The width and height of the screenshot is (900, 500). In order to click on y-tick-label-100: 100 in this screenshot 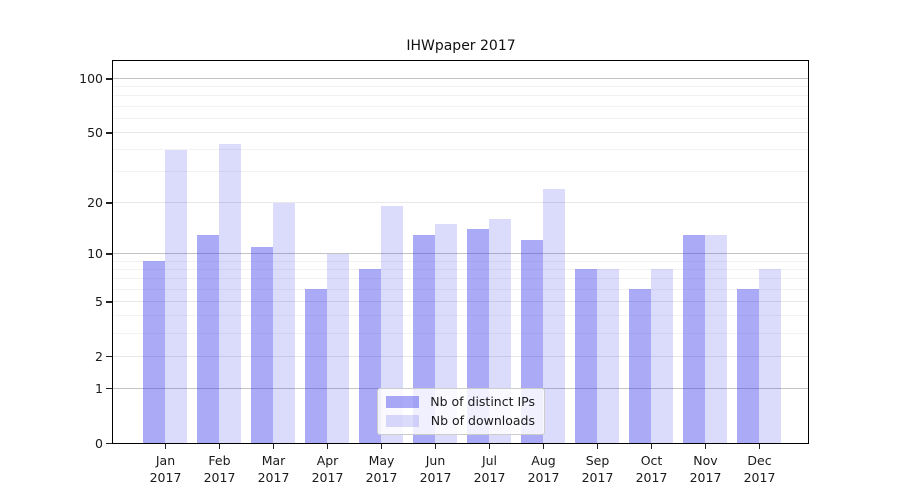, I will do `click(91, 78)`.